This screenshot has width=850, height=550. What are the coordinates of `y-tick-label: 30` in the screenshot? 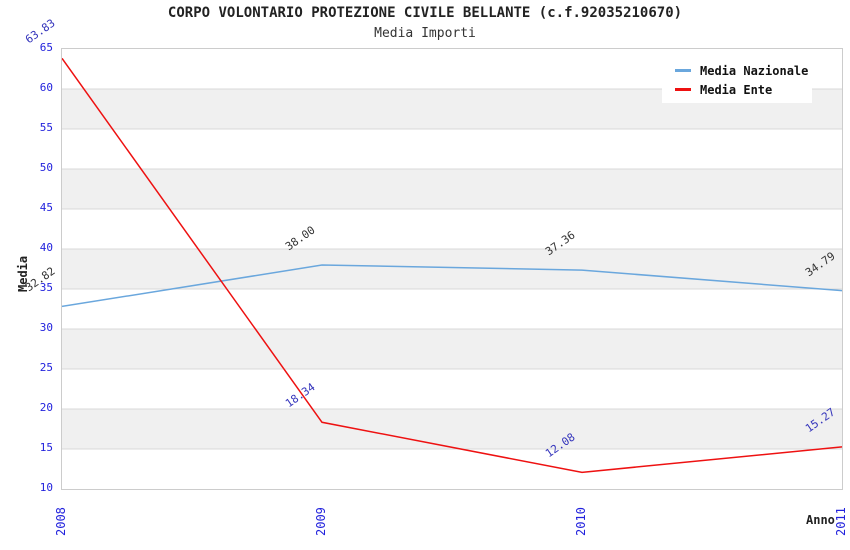 It's located at (46, 327).